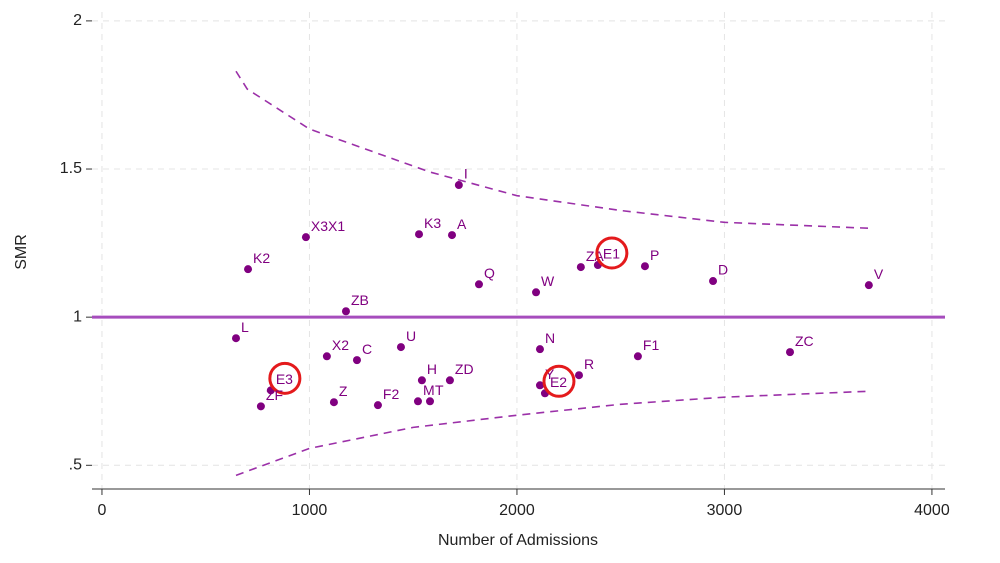 The height and width of the screenshot is (563, 1000). Describe the element at coordinates (245, 327) in the screenshot. I see `point-label: L` at that location.